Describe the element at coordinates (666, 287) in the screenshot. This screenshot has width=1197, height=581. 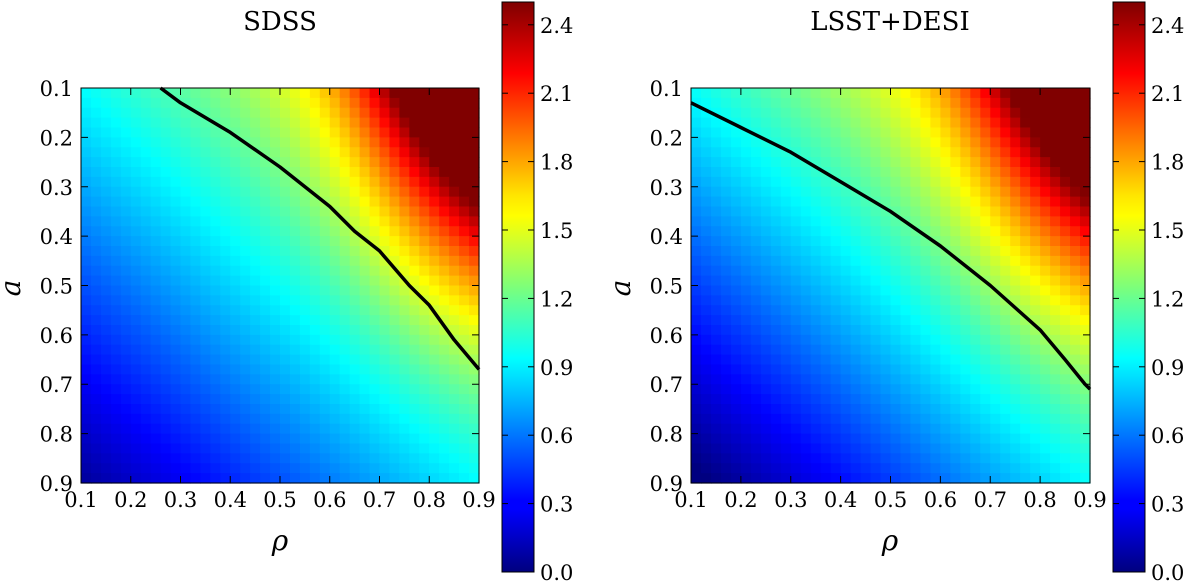
I see `y-tick-label: 0.5` at that location.